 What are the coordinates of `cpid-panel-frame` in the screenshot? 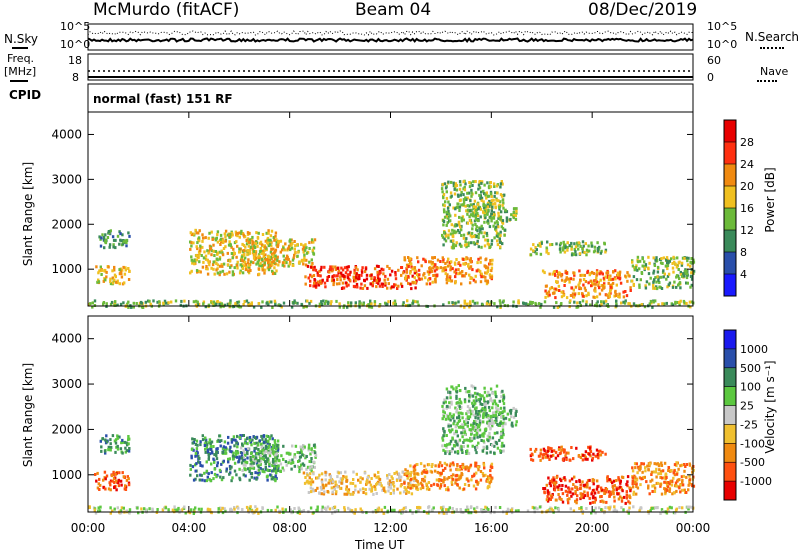 It's located at (390, 98).